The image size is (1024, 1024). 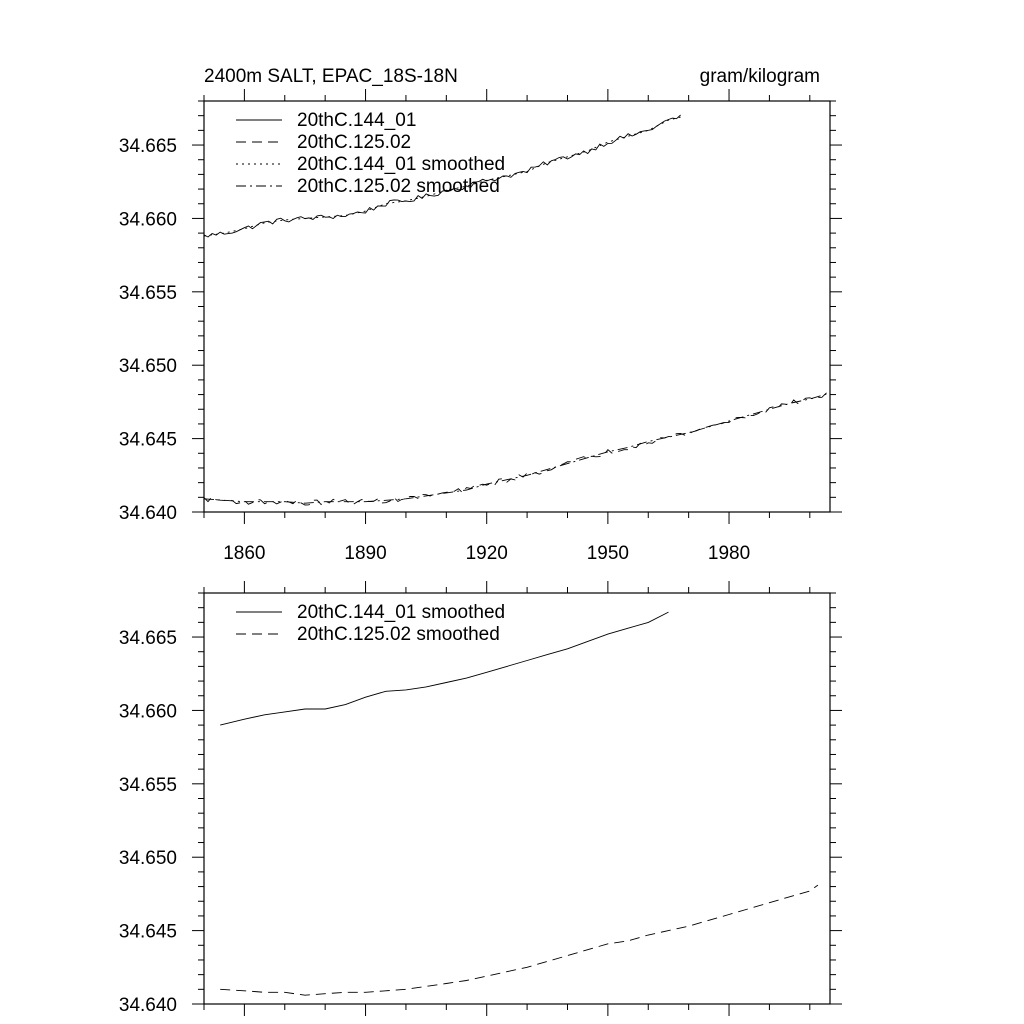 What do you see at coordinates (354, 142) in the screenshot?
I see `legend-label: 20thC.125.02` at bounding box center [354, 142].